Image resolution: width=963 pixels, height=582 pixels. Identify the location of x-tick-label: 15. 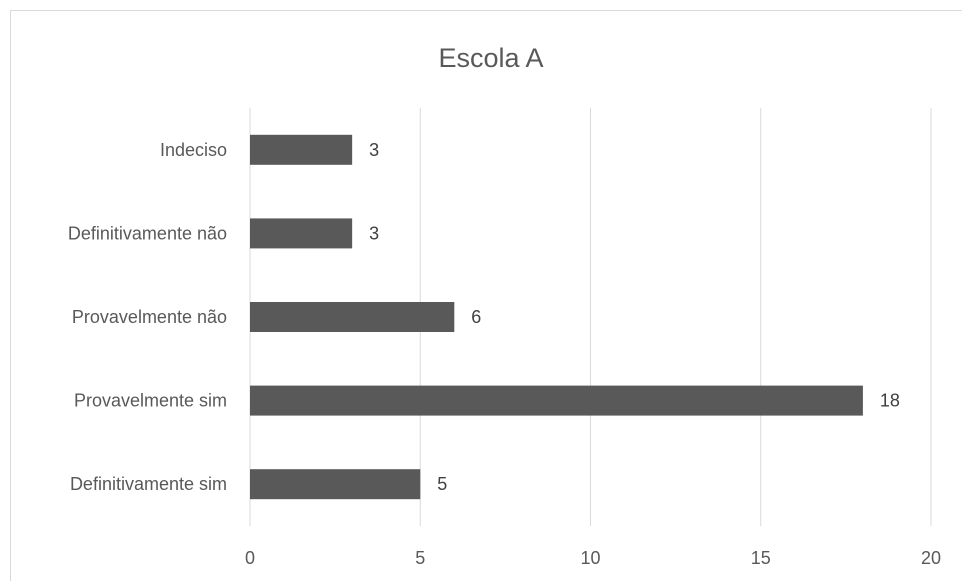
(761, 558).